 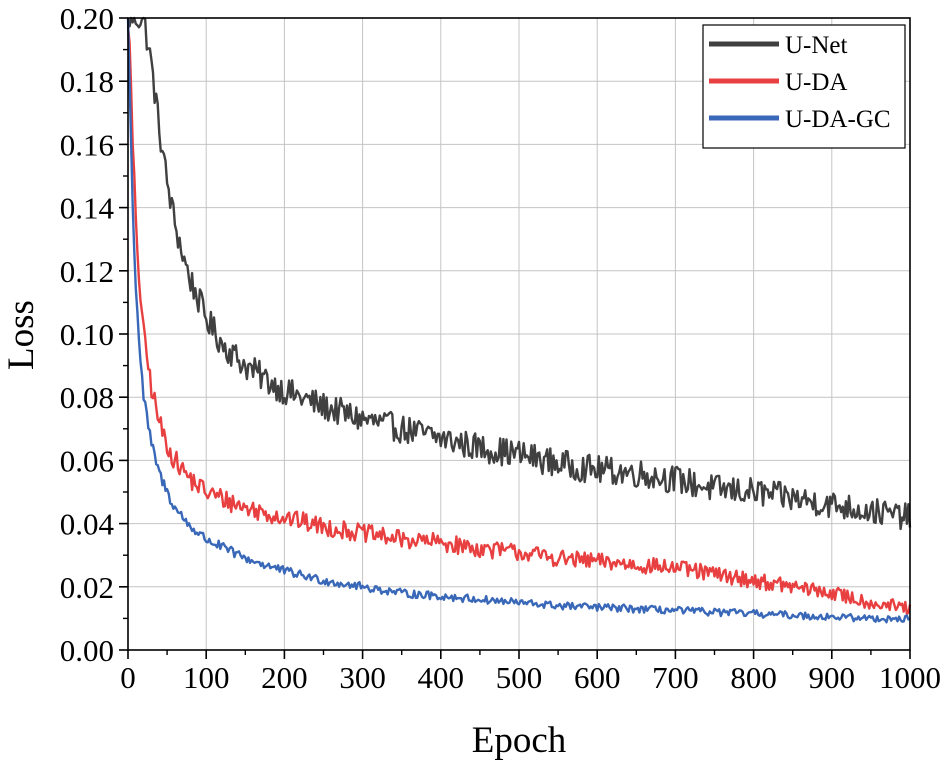 I want to click on x-tick-label: 700, so click(x=675, y=677).